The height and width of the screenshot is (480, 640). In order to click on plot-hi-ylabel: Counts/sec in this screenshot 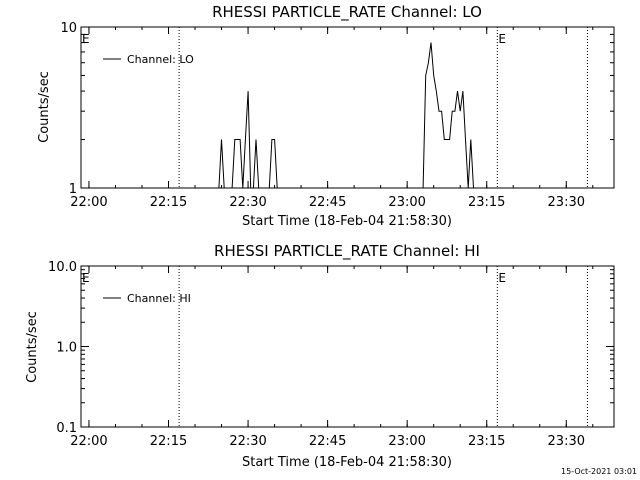, I will do `click(32, 347)`.